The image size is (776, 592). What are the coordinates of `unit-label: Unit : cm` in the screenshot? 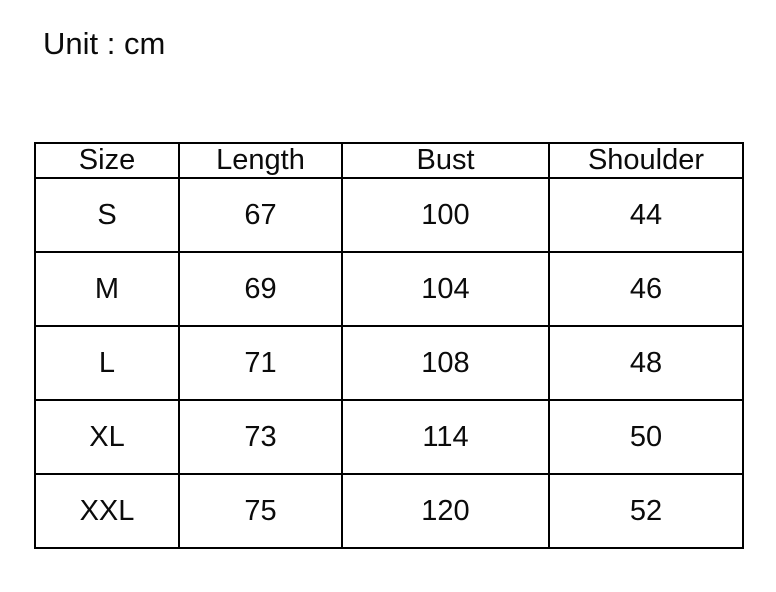 It's located at (104, 43).